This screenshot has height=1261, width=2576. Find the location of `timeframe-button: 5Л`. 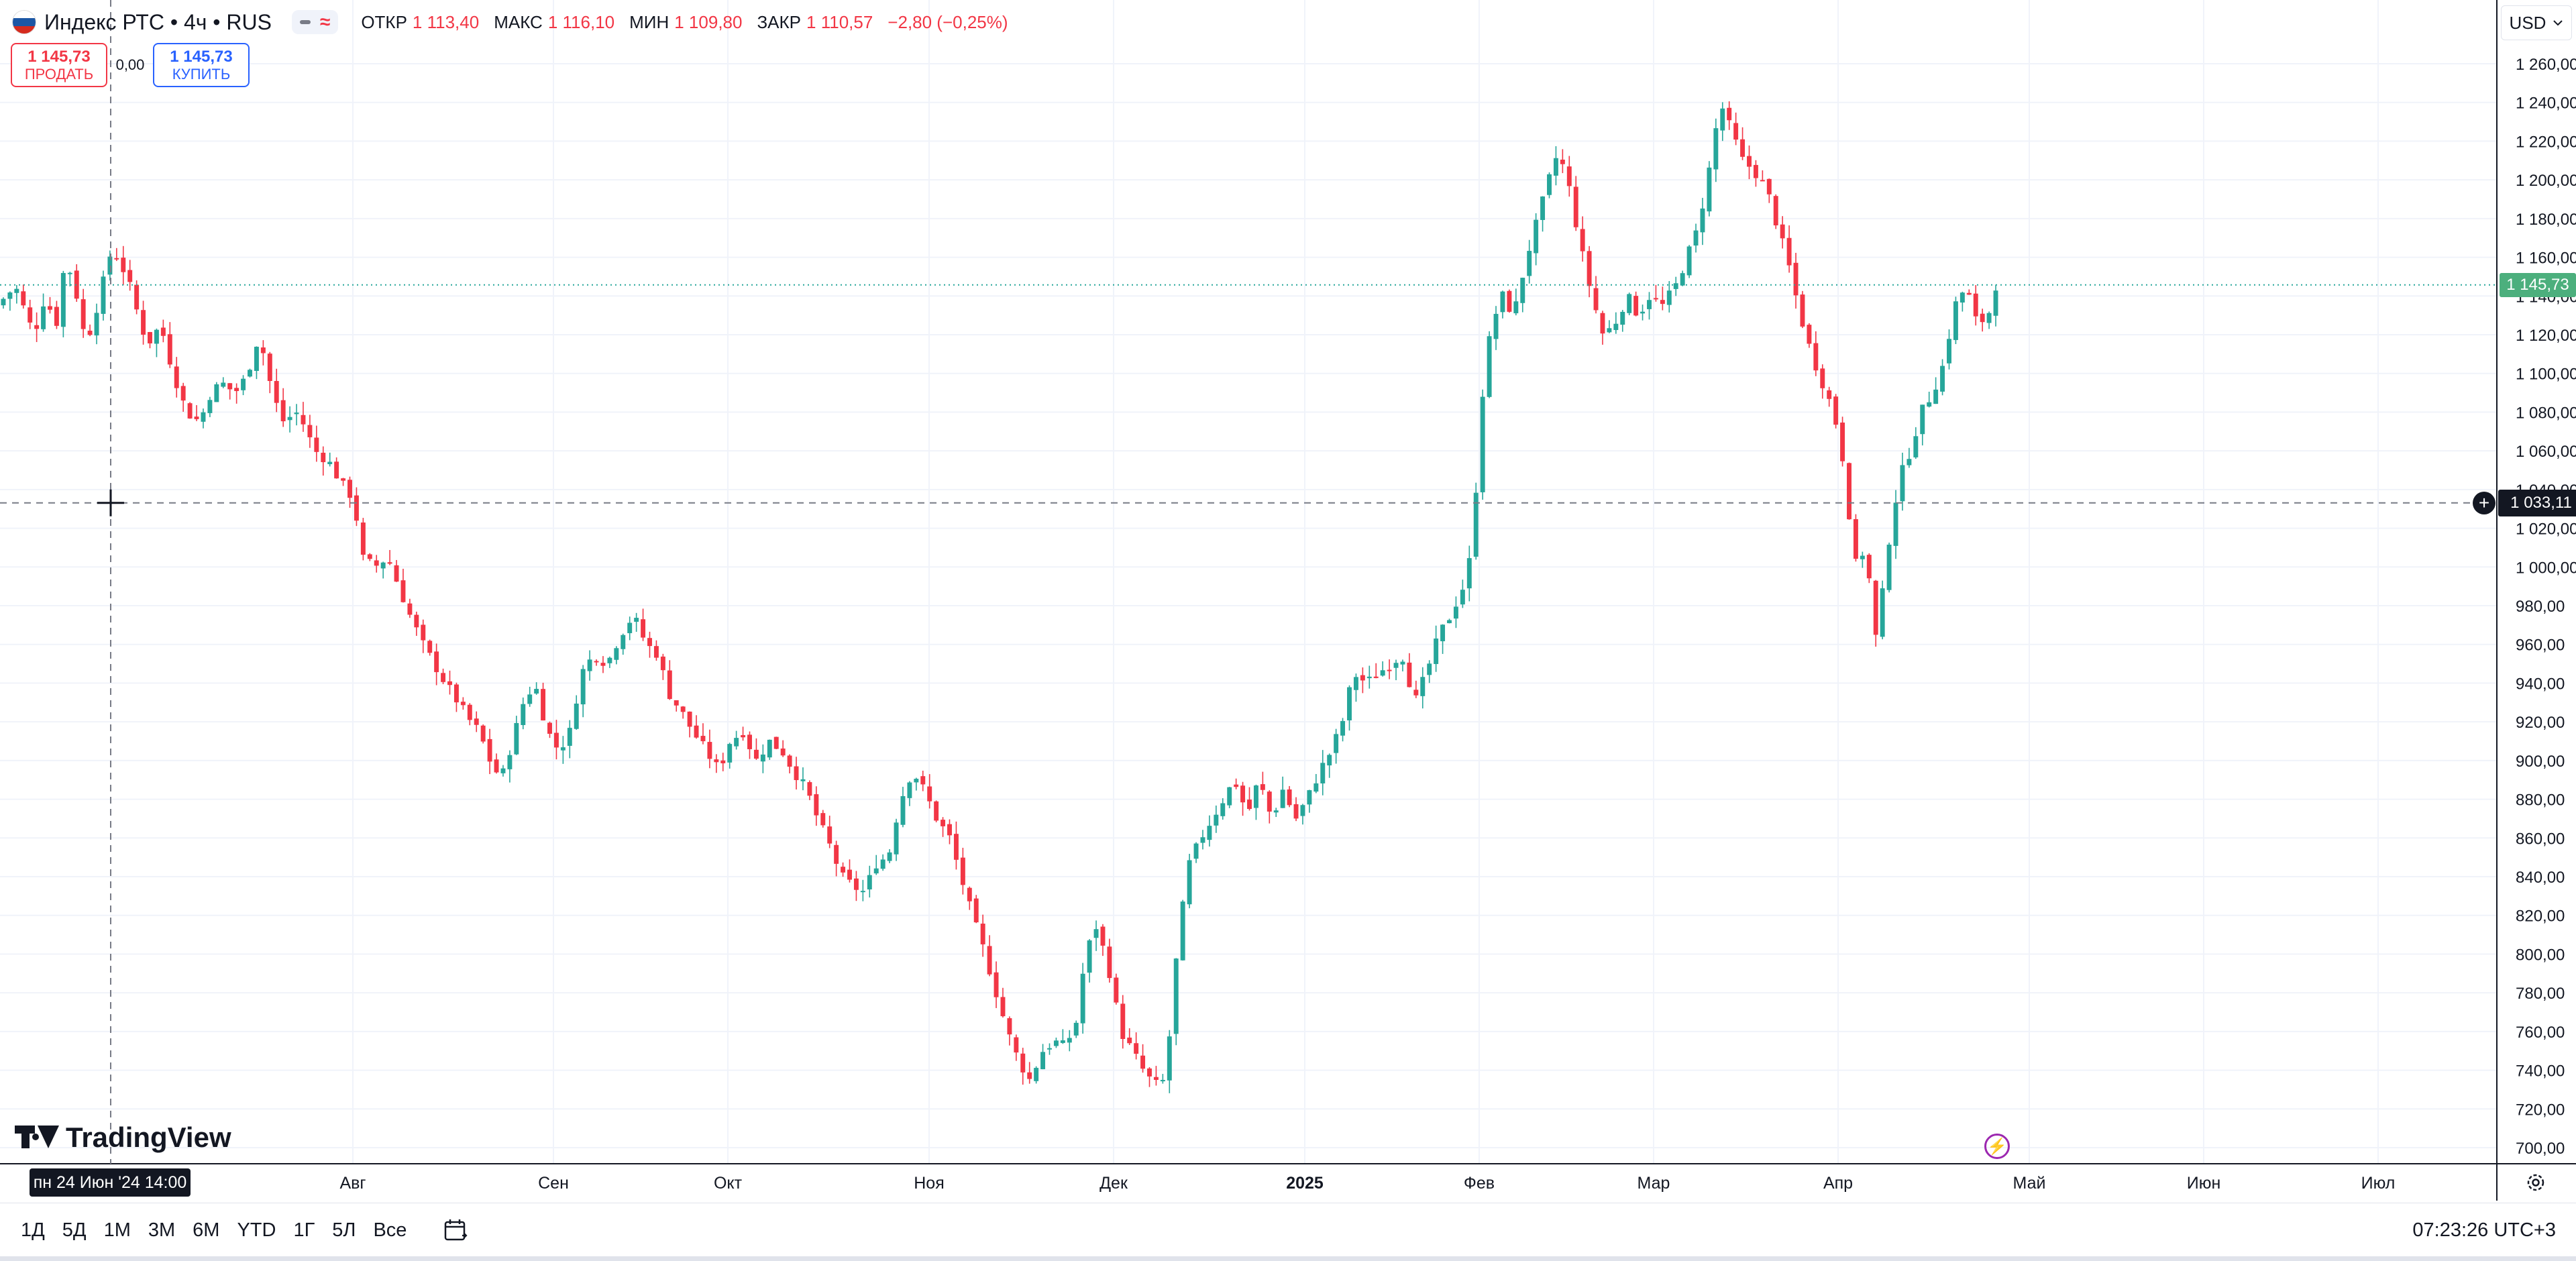

timeframe-button: 5Л is located at coordinates (344, 1230).